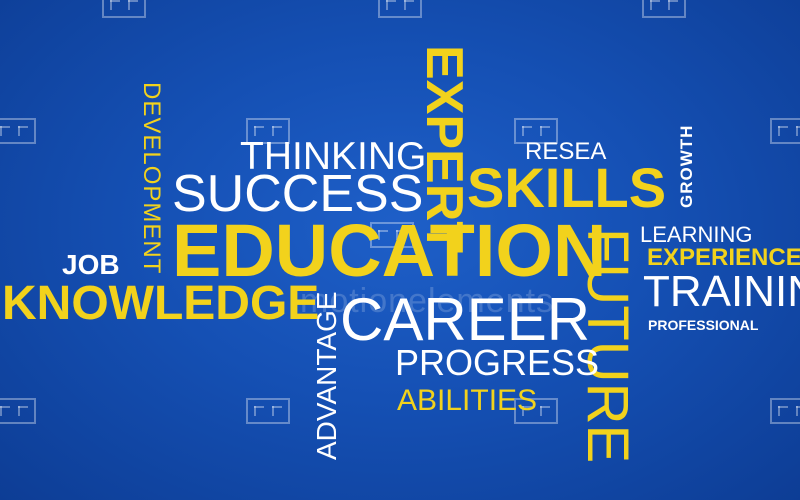 The width and height of the screenshot is (800, 500). Describe the element at coordinates (686, 166) in the screenshot. I see `word-growth: GROWTH` at that location.